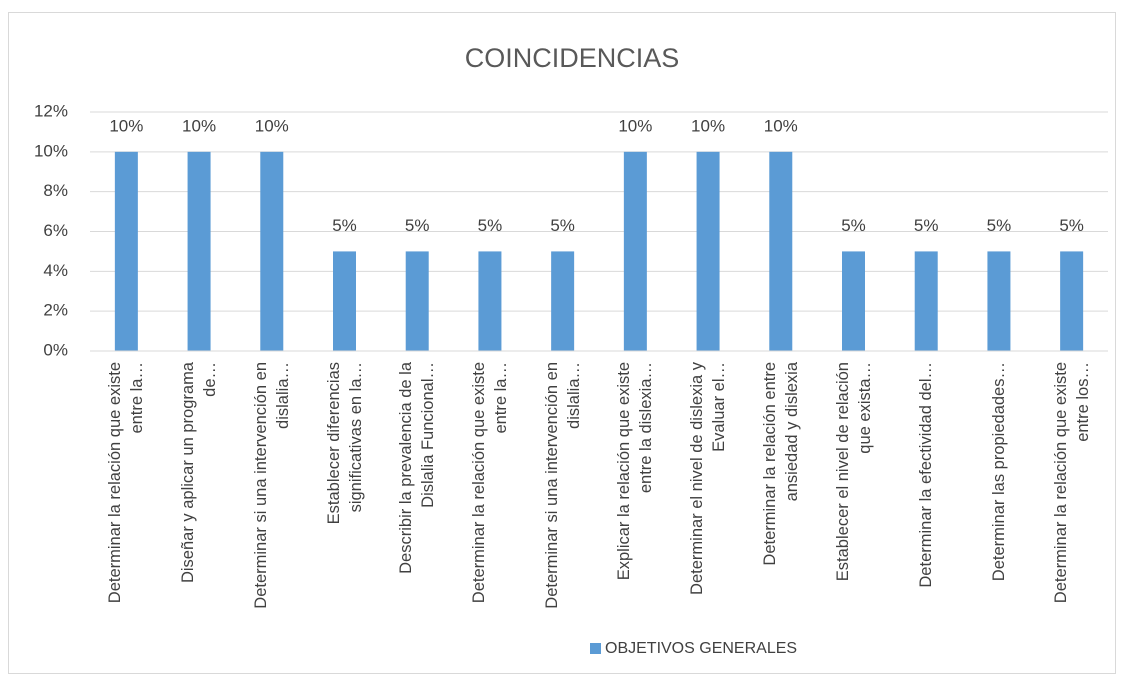 The image size is (1124, 679). I want to click on legend-label: OBJETIVOS GENERALES, so click(701, 648).